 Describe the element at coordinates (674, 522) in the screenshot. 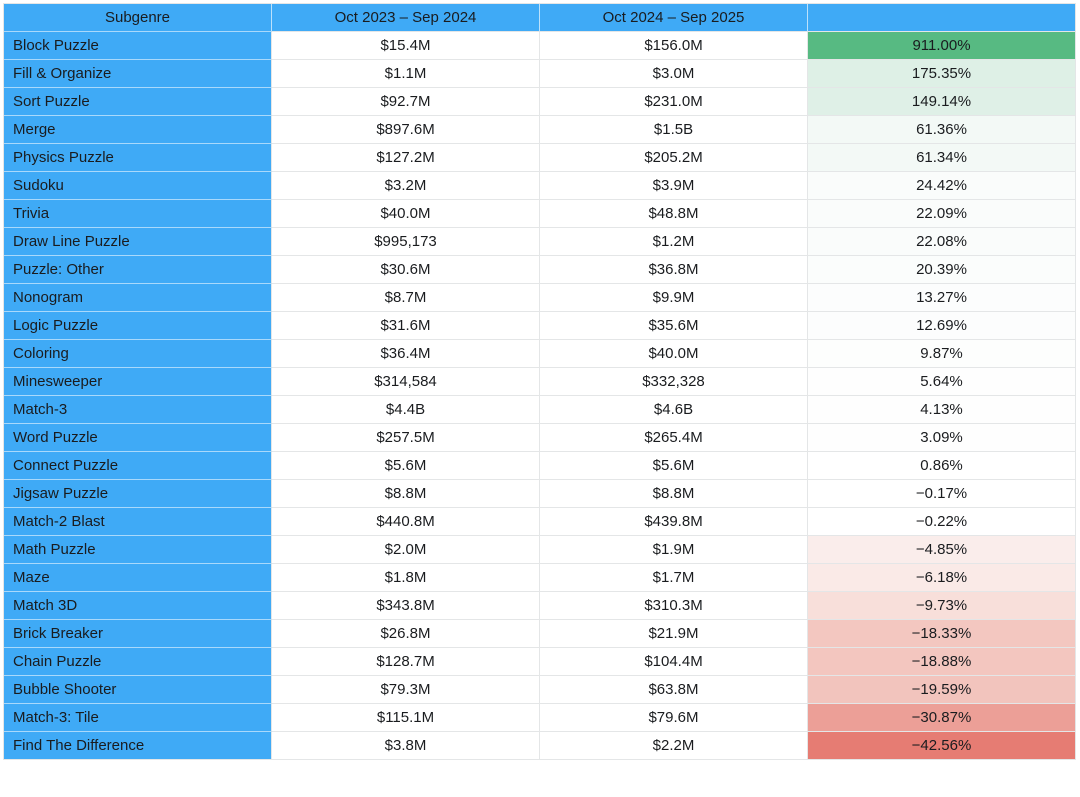

I see `revenue-period2-cell: $439.8M` at that location.